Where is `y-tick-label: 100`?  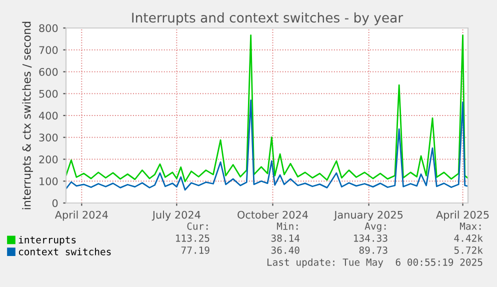 y-tick-label: 100 is located at coordinates (49, 181).